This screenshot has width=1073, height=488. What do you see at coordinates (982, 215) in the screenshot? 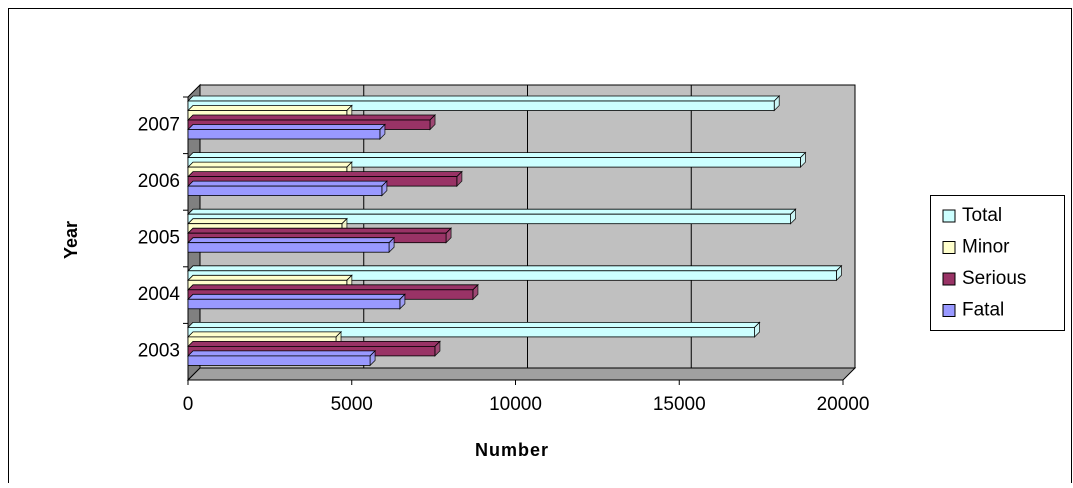
I see `legend-label: Total` at bounding box center [982, 215].